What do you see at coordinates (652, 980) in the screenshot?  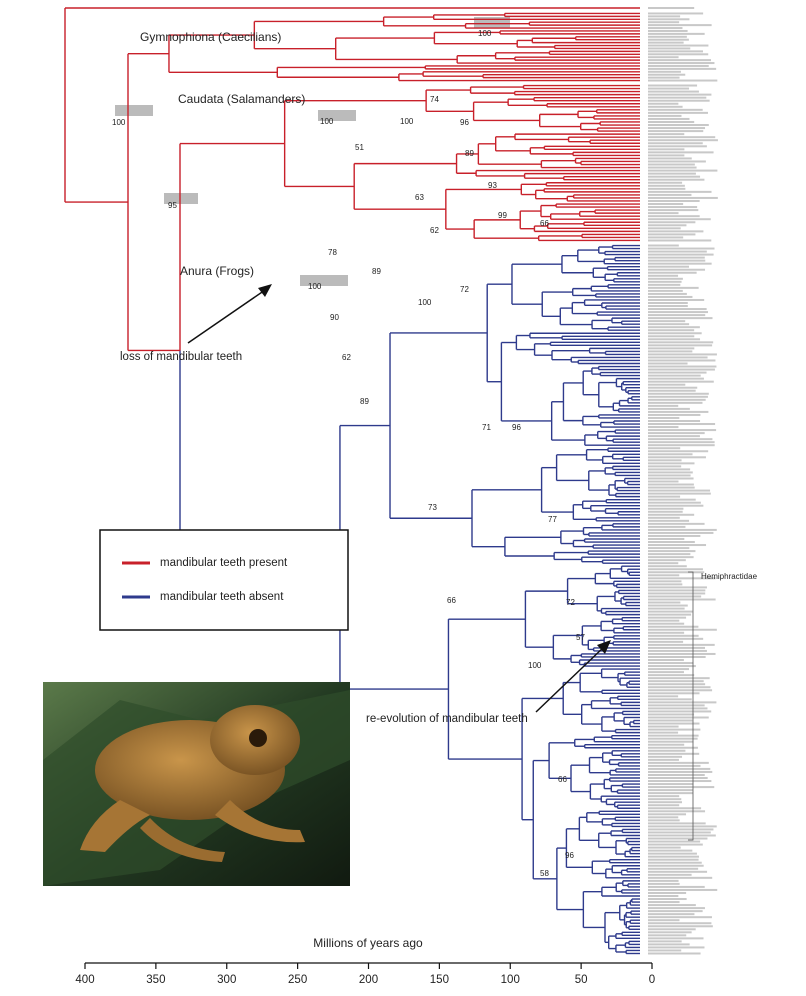 I see `tick-label: 0` at bounding box center [652, 980].